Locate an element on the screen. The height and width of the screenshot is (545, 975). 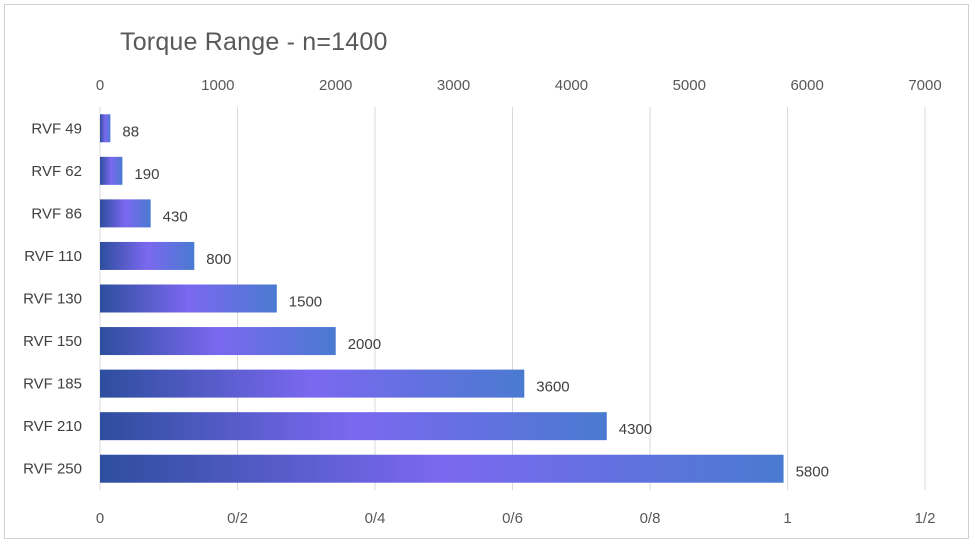
category-label: RVF 86 is located at coordinates (56, 213).